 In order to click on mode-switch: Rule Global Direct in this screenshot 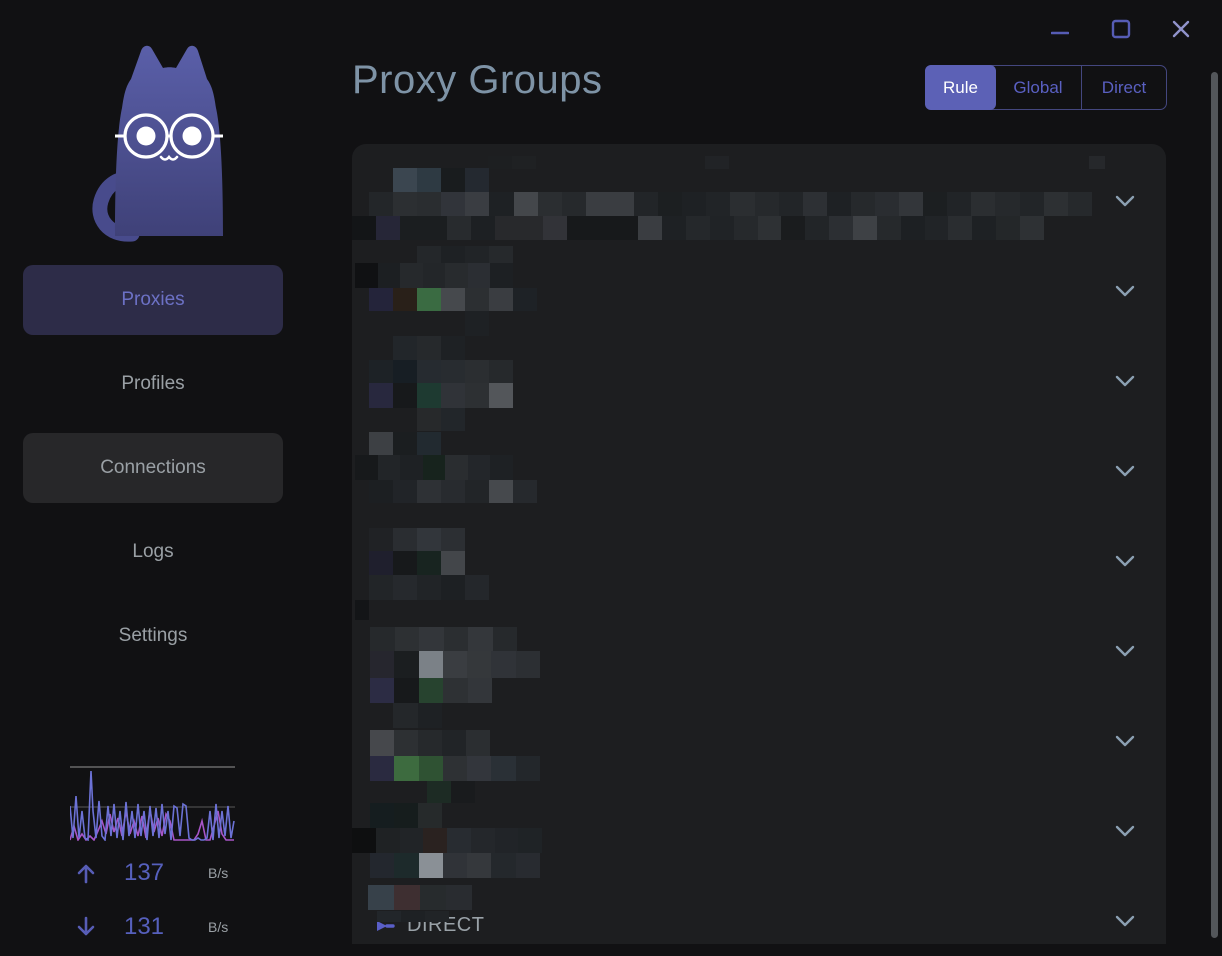, I will do `click(1046, 87)`.